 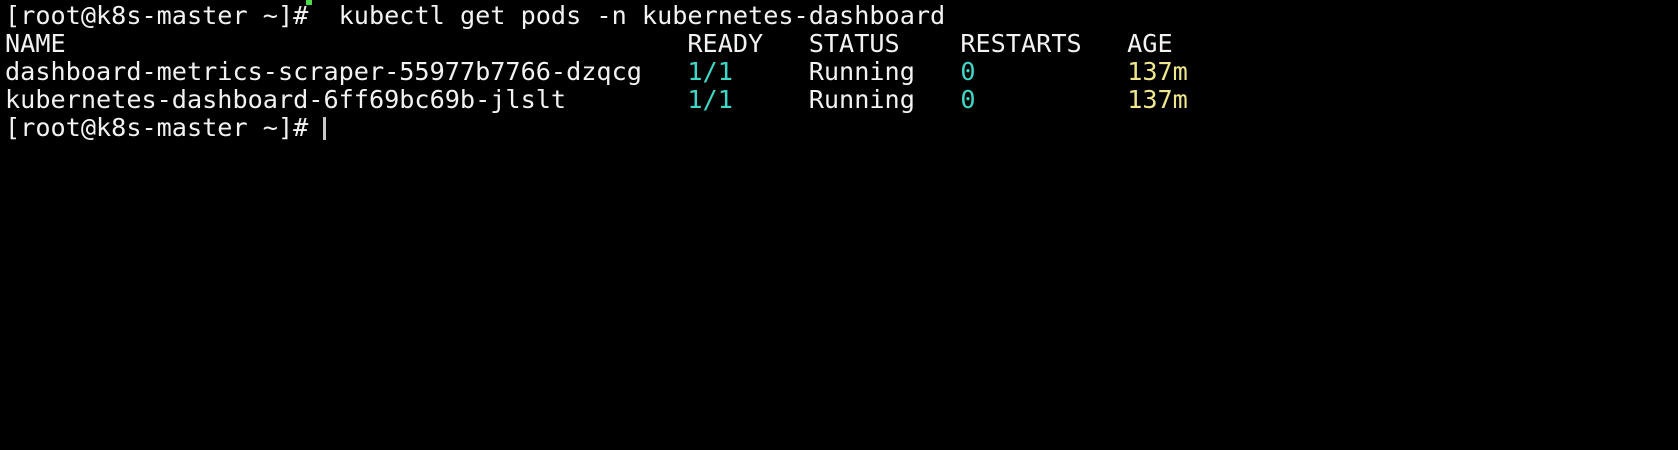 I want to click on text-cursor, so click(x=324, y=128).